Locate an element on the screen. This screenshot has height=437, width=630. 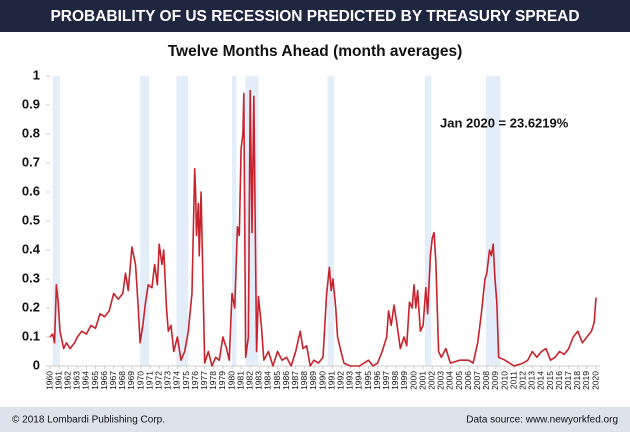
y-tick-label: 0.2 is located at coordinates (31, 306).